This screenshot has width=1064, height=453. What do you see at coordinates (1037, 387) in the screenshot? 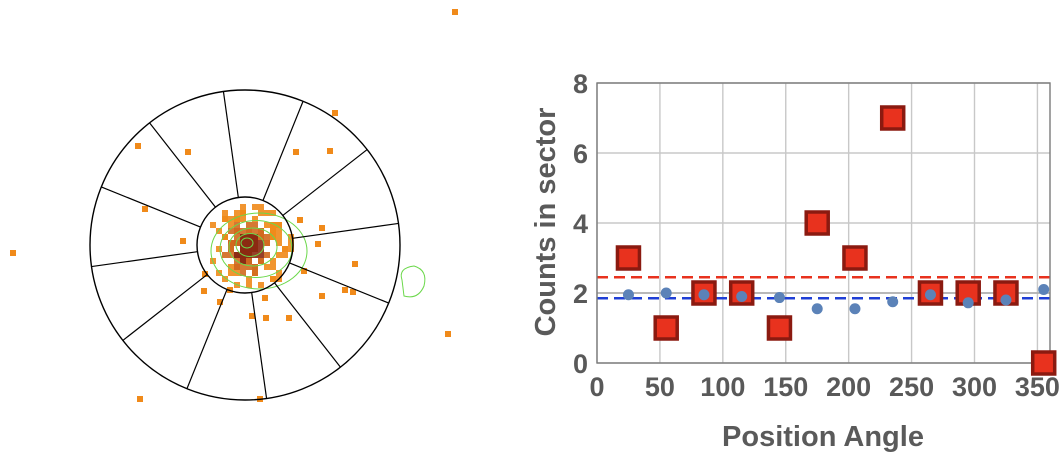
I see `x-tick-label: 350` at bounding box center [1037, 387].